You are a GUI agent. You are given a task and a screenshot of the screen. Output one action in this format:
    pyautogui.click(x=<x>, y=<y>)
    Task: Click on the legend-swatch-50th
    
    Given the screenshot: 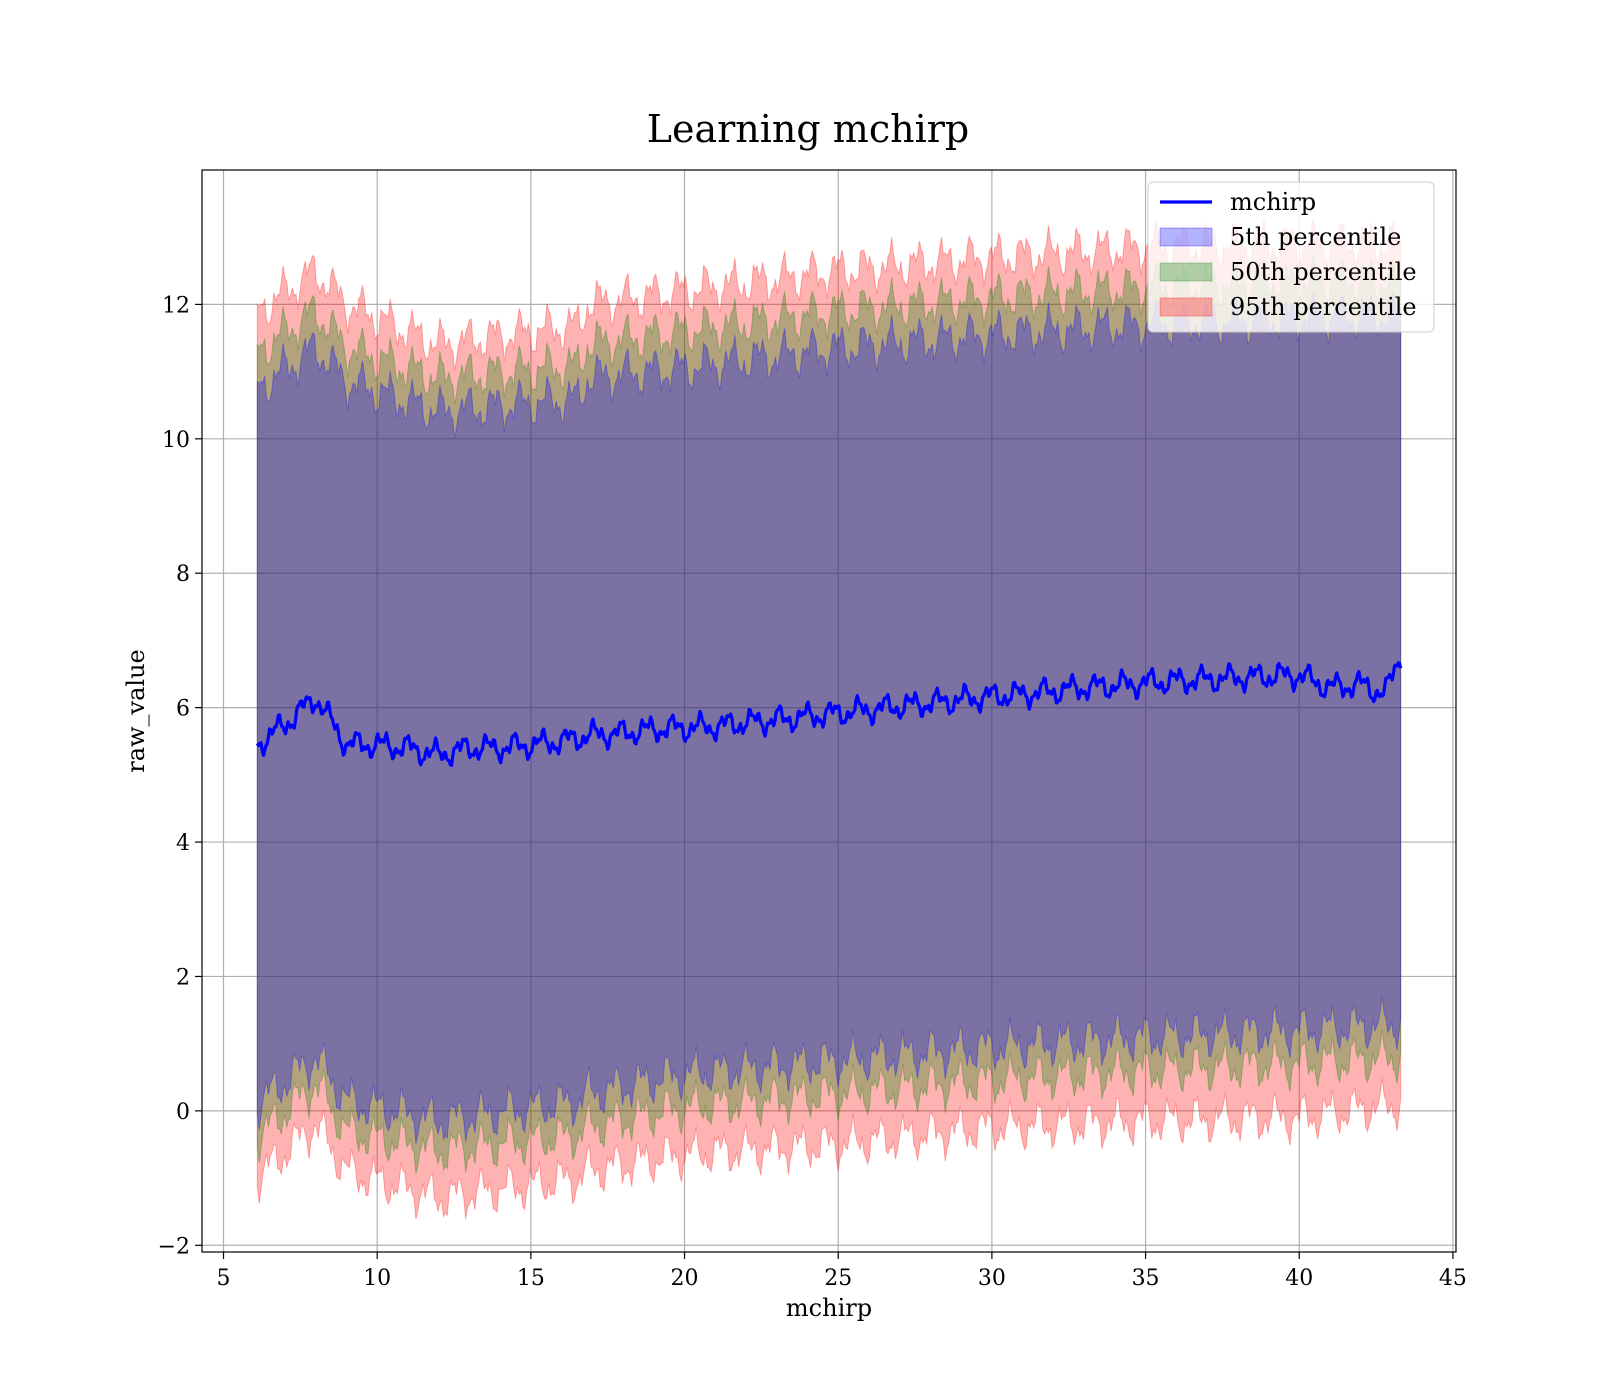 What is the action you would take?
    pyautogui.click(x=1186, y=272)
    